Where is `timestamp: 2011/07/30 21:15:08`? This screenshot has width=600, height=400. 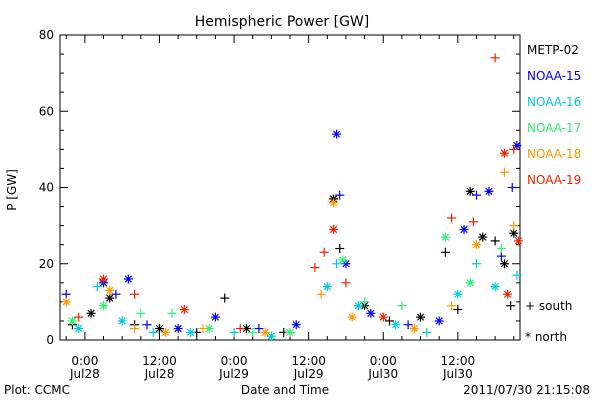 timestamp: 2011/07/30 21:15:08 is located at coordinates (526, 390).